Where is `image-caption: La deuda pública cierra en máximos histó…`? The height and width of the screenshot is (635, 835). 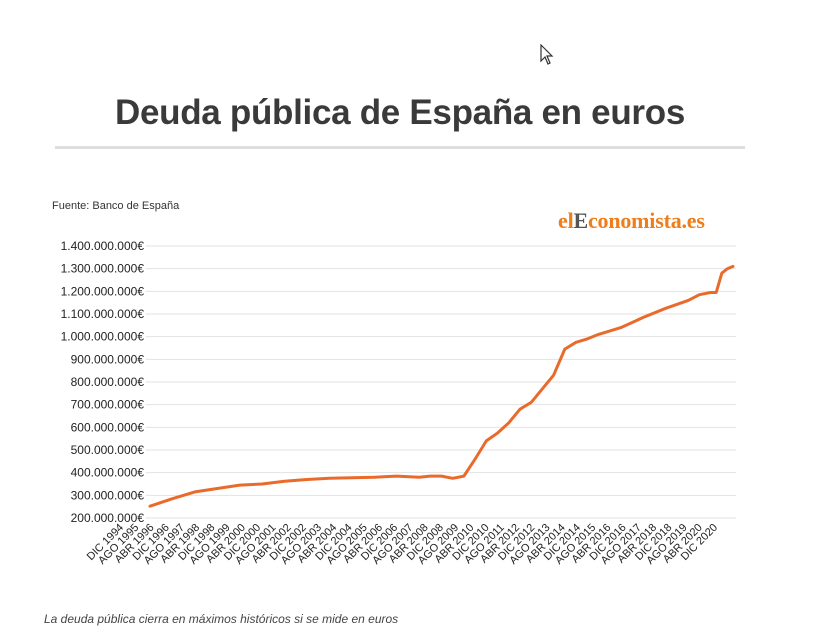 image-caption: La deuda pública cierra en máximos histó… is located at coordinates (221, 619).